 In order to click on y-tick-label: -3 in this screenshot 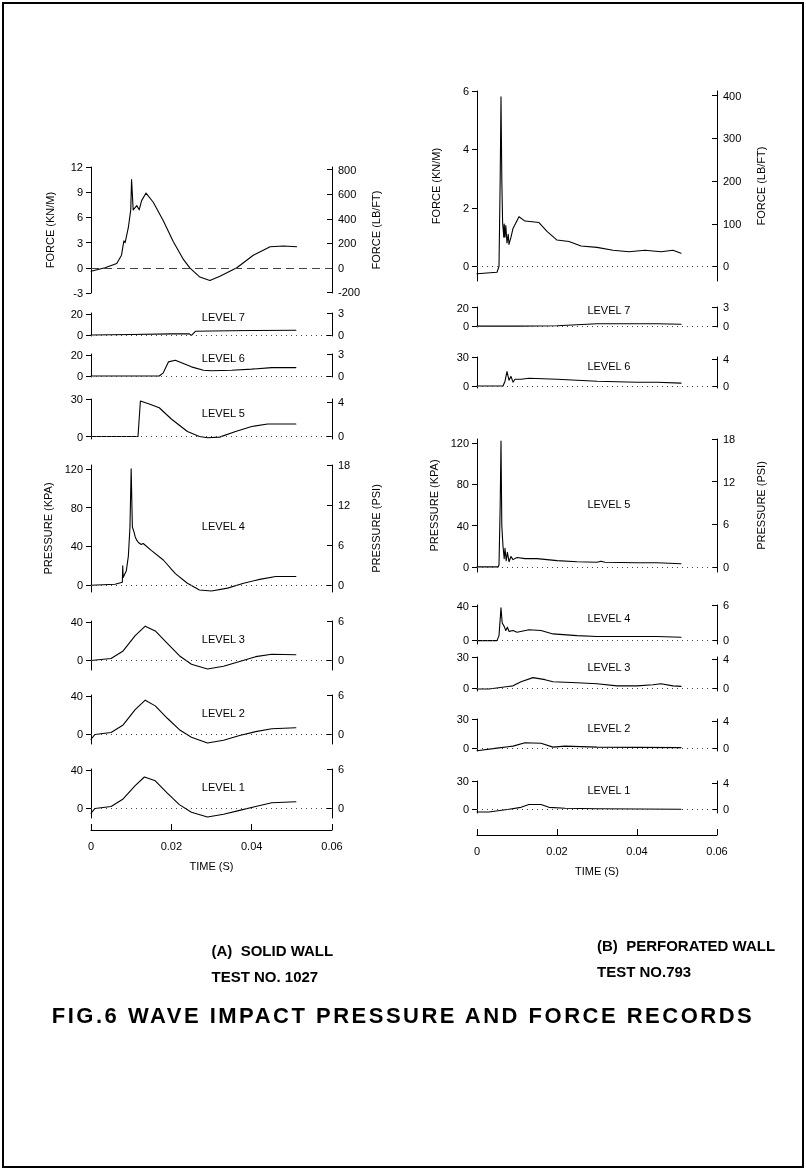, I will do `click(78, 293)`.